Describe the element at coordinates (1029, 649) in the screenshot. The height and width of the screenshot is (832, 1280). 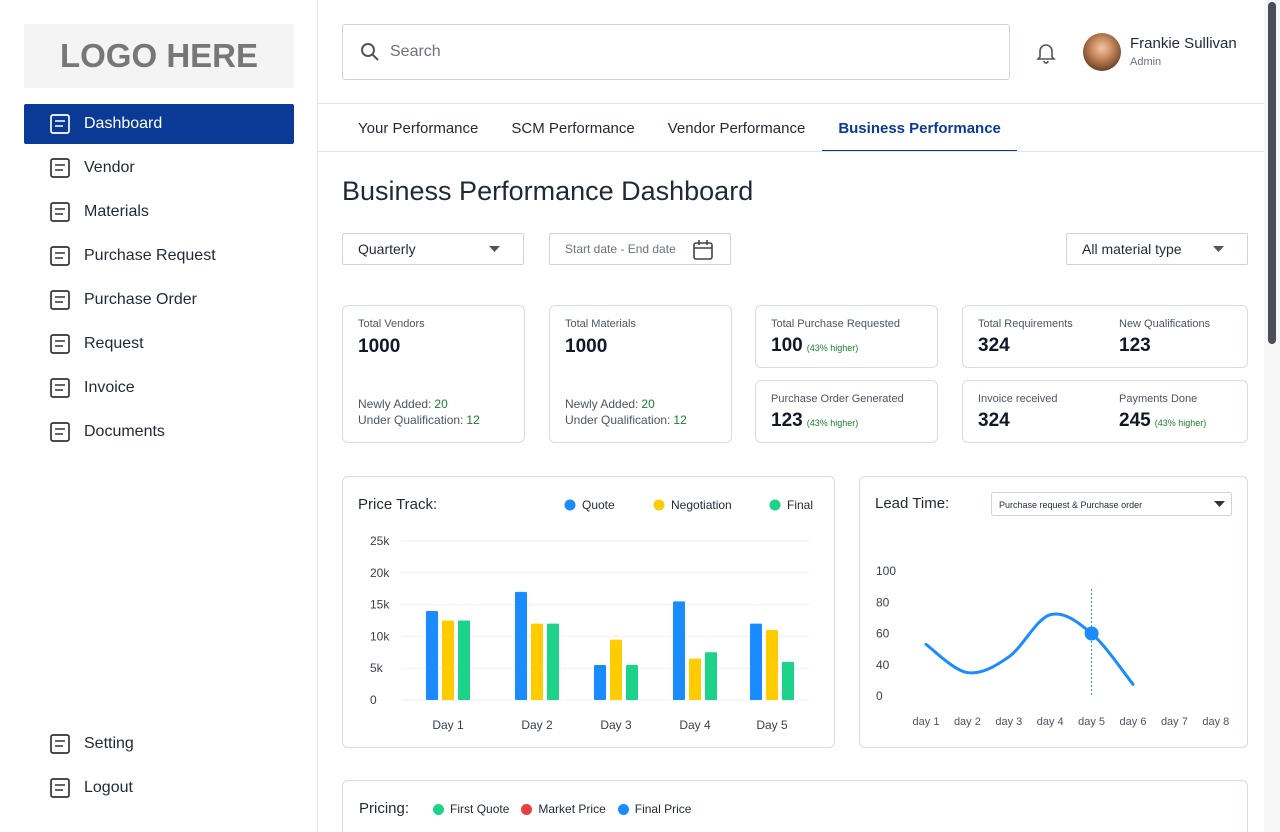
I see `line` at that location.